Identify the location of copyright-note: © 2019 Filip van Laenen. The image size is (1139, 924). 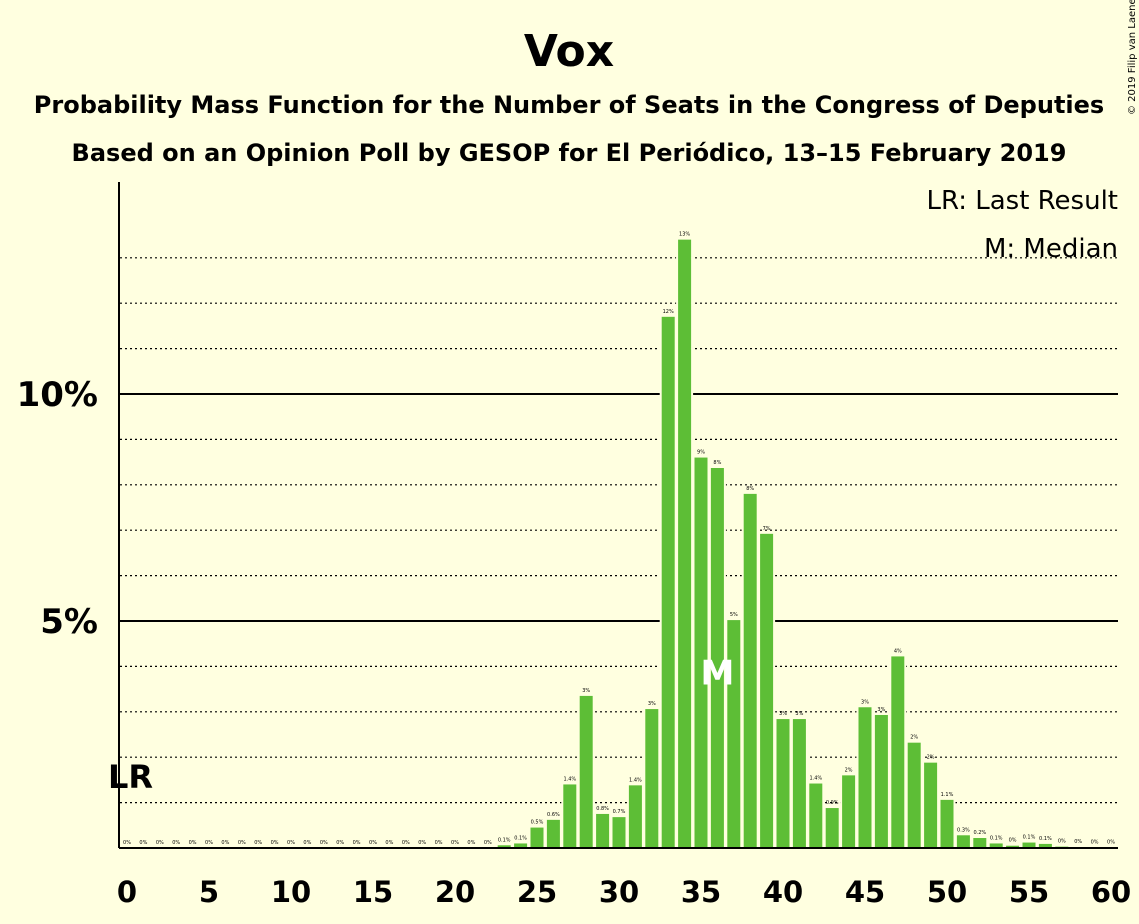
(1132, 57).